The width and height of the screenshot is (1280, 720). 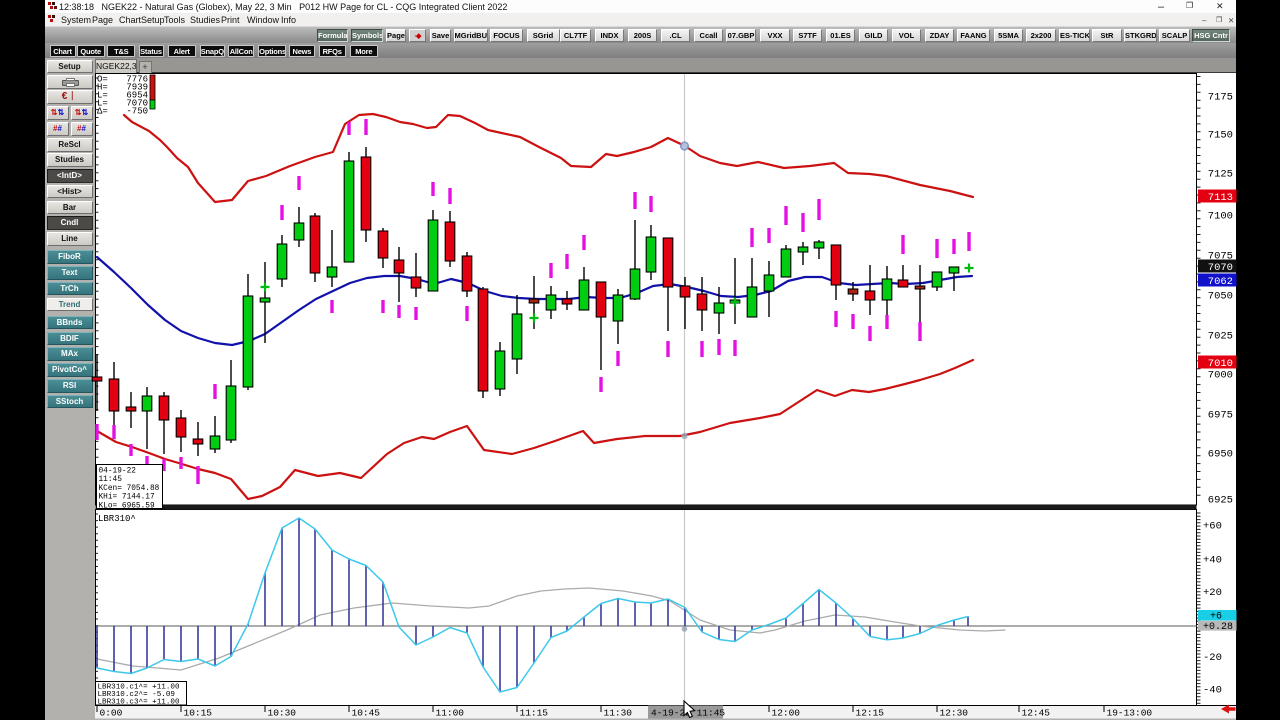 What do you see at coordinates (137, 88) in the screenshot?
I see `svg-text: 7939` at bounding box center [137, 88].